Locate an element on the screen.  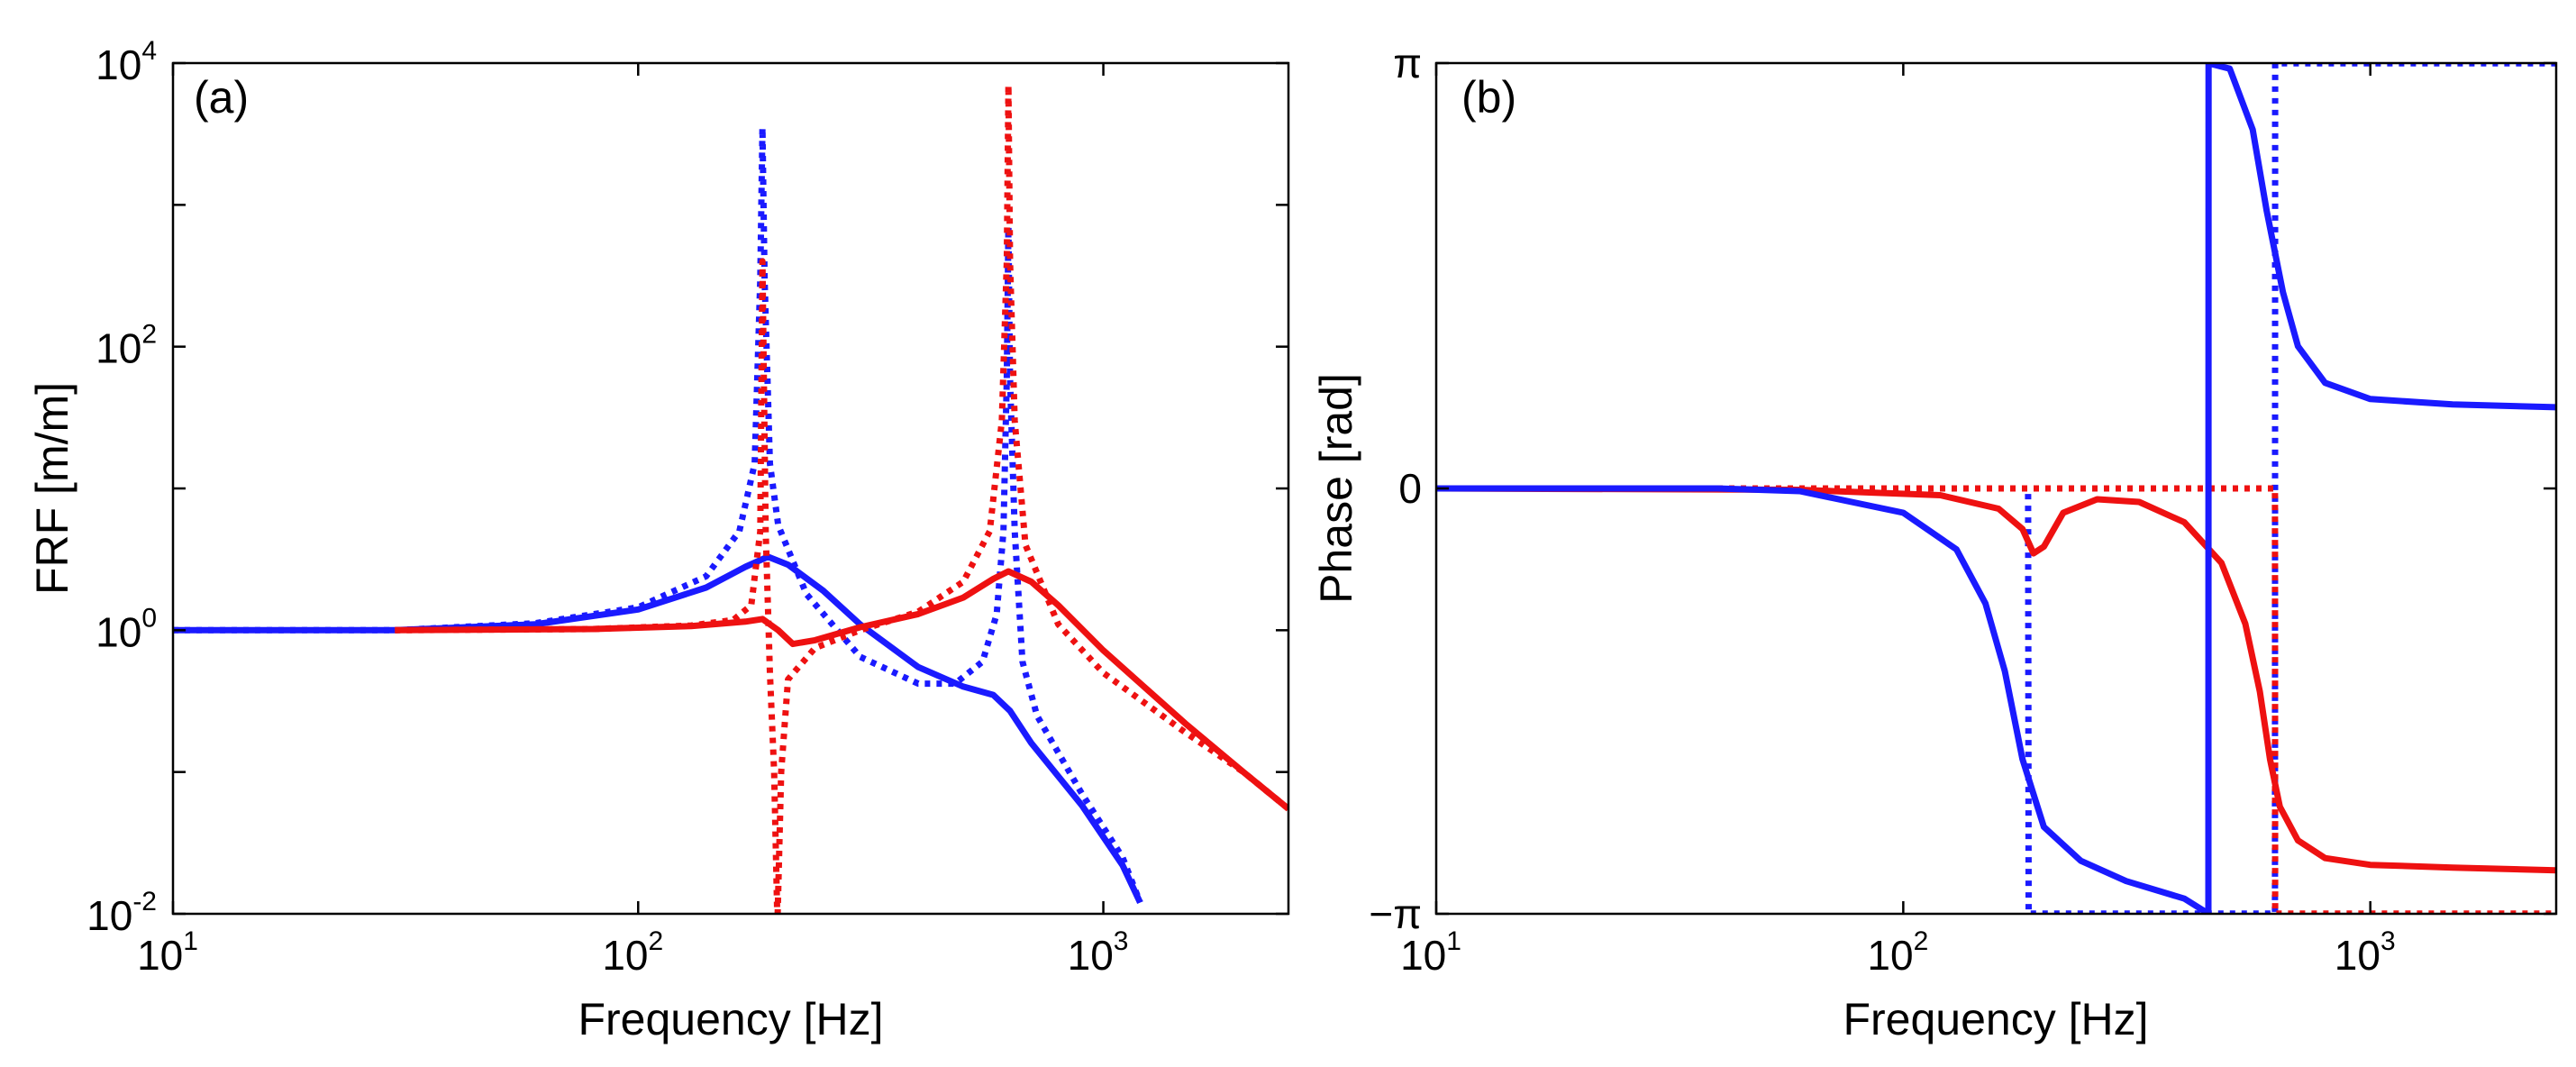
panel-b-x-tick-labels: 10¹ 10² 10³ is located at coordinates (1898, 953).